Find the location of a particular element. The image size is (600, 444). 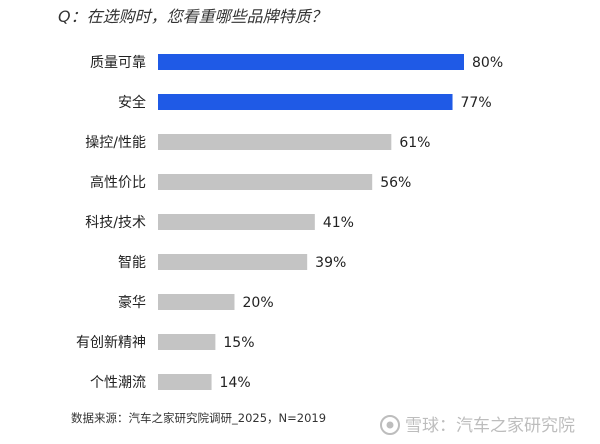

category-label: 智能 is located at coordinates (132, 263).